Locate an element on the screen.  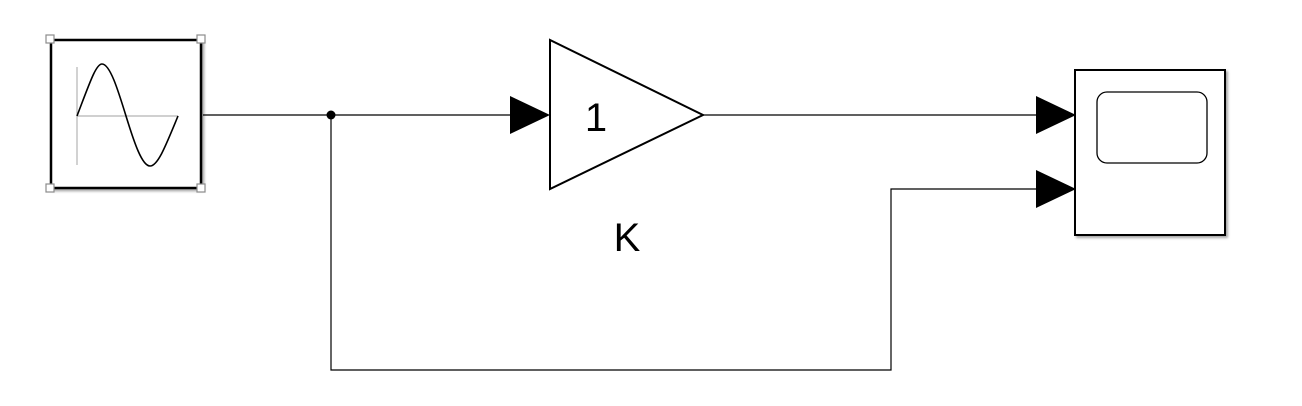
gain-input-arrow is located at coordinates (530, 115).